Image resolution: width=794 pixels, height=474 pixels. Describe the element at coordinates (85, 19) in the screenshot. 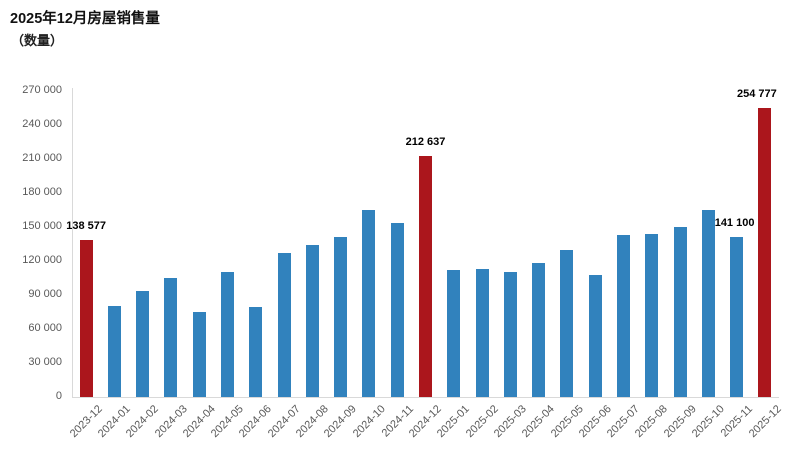

I see `chart-title: 2025年12月房屋销售量` at that location.